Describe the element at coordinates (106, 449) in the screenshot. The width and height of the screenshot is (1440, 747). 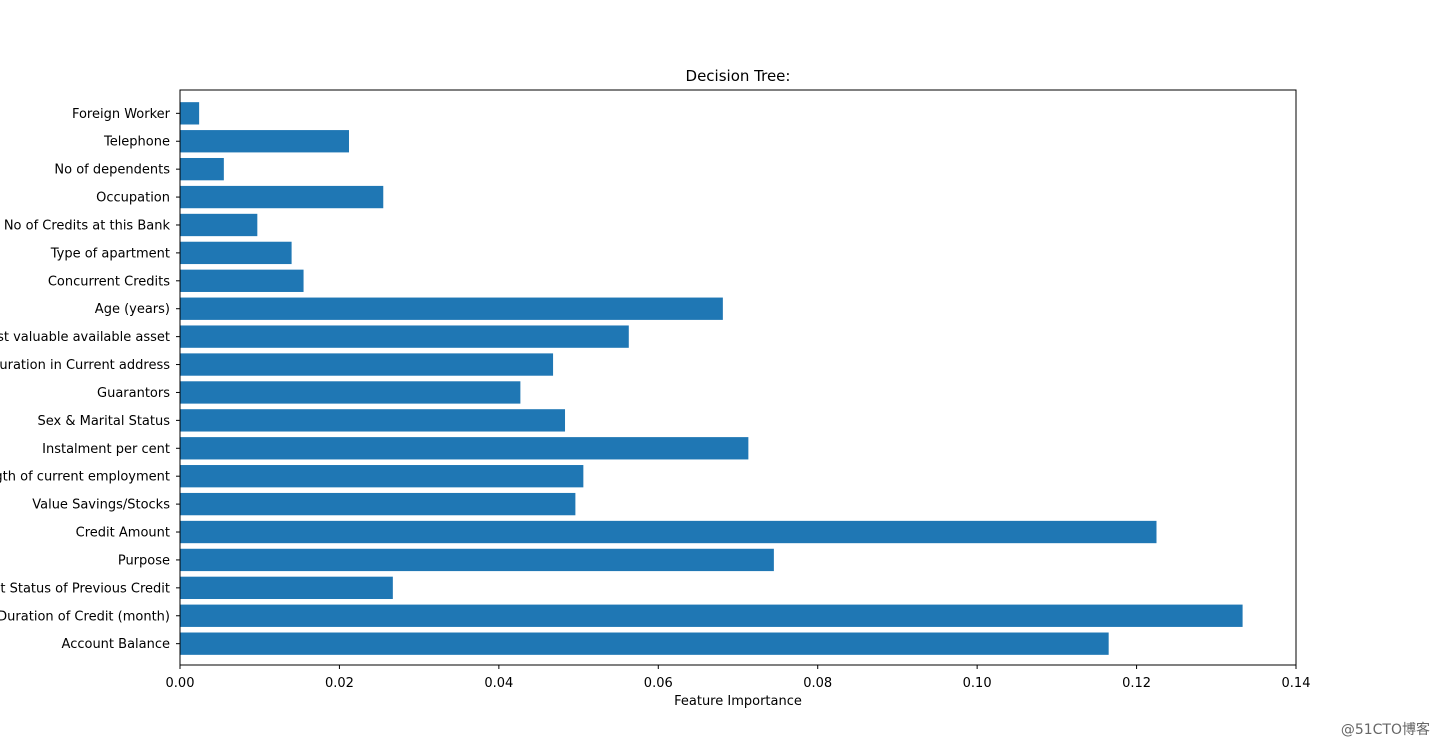
I see `y-tick-label-7: Instalment per cent` at that location.